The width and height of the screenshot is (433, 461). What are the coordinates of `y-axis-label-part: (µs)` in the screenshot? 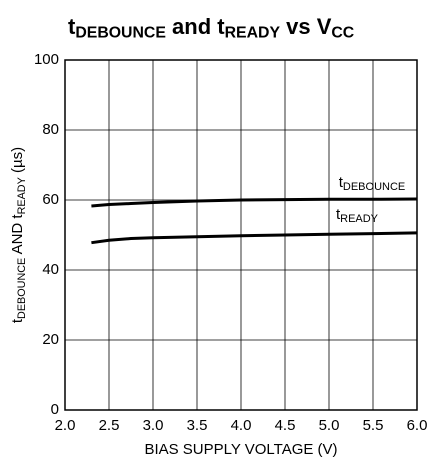 It's located at (17, 162).